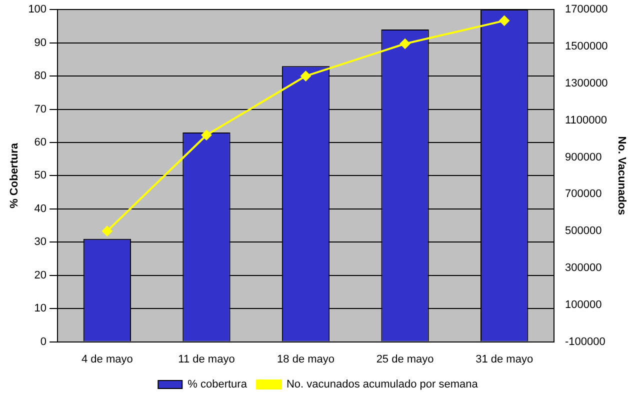 The image size is (636, 404). I want to click on y-tick-label: 30, so click(40, 242).